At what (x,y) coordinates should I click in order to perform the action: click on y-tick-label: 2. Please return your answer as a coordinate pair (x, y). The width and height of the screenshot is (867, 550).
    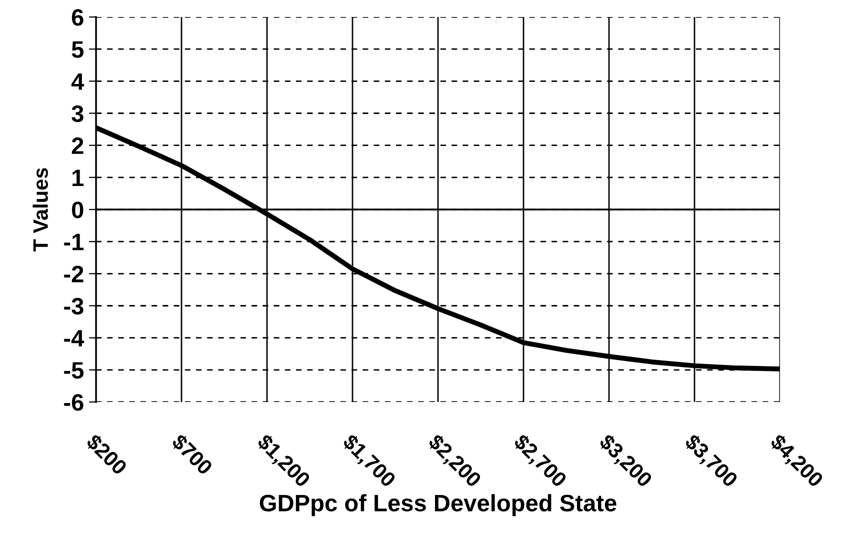
    Looking at the image, I should click on (78, 145).